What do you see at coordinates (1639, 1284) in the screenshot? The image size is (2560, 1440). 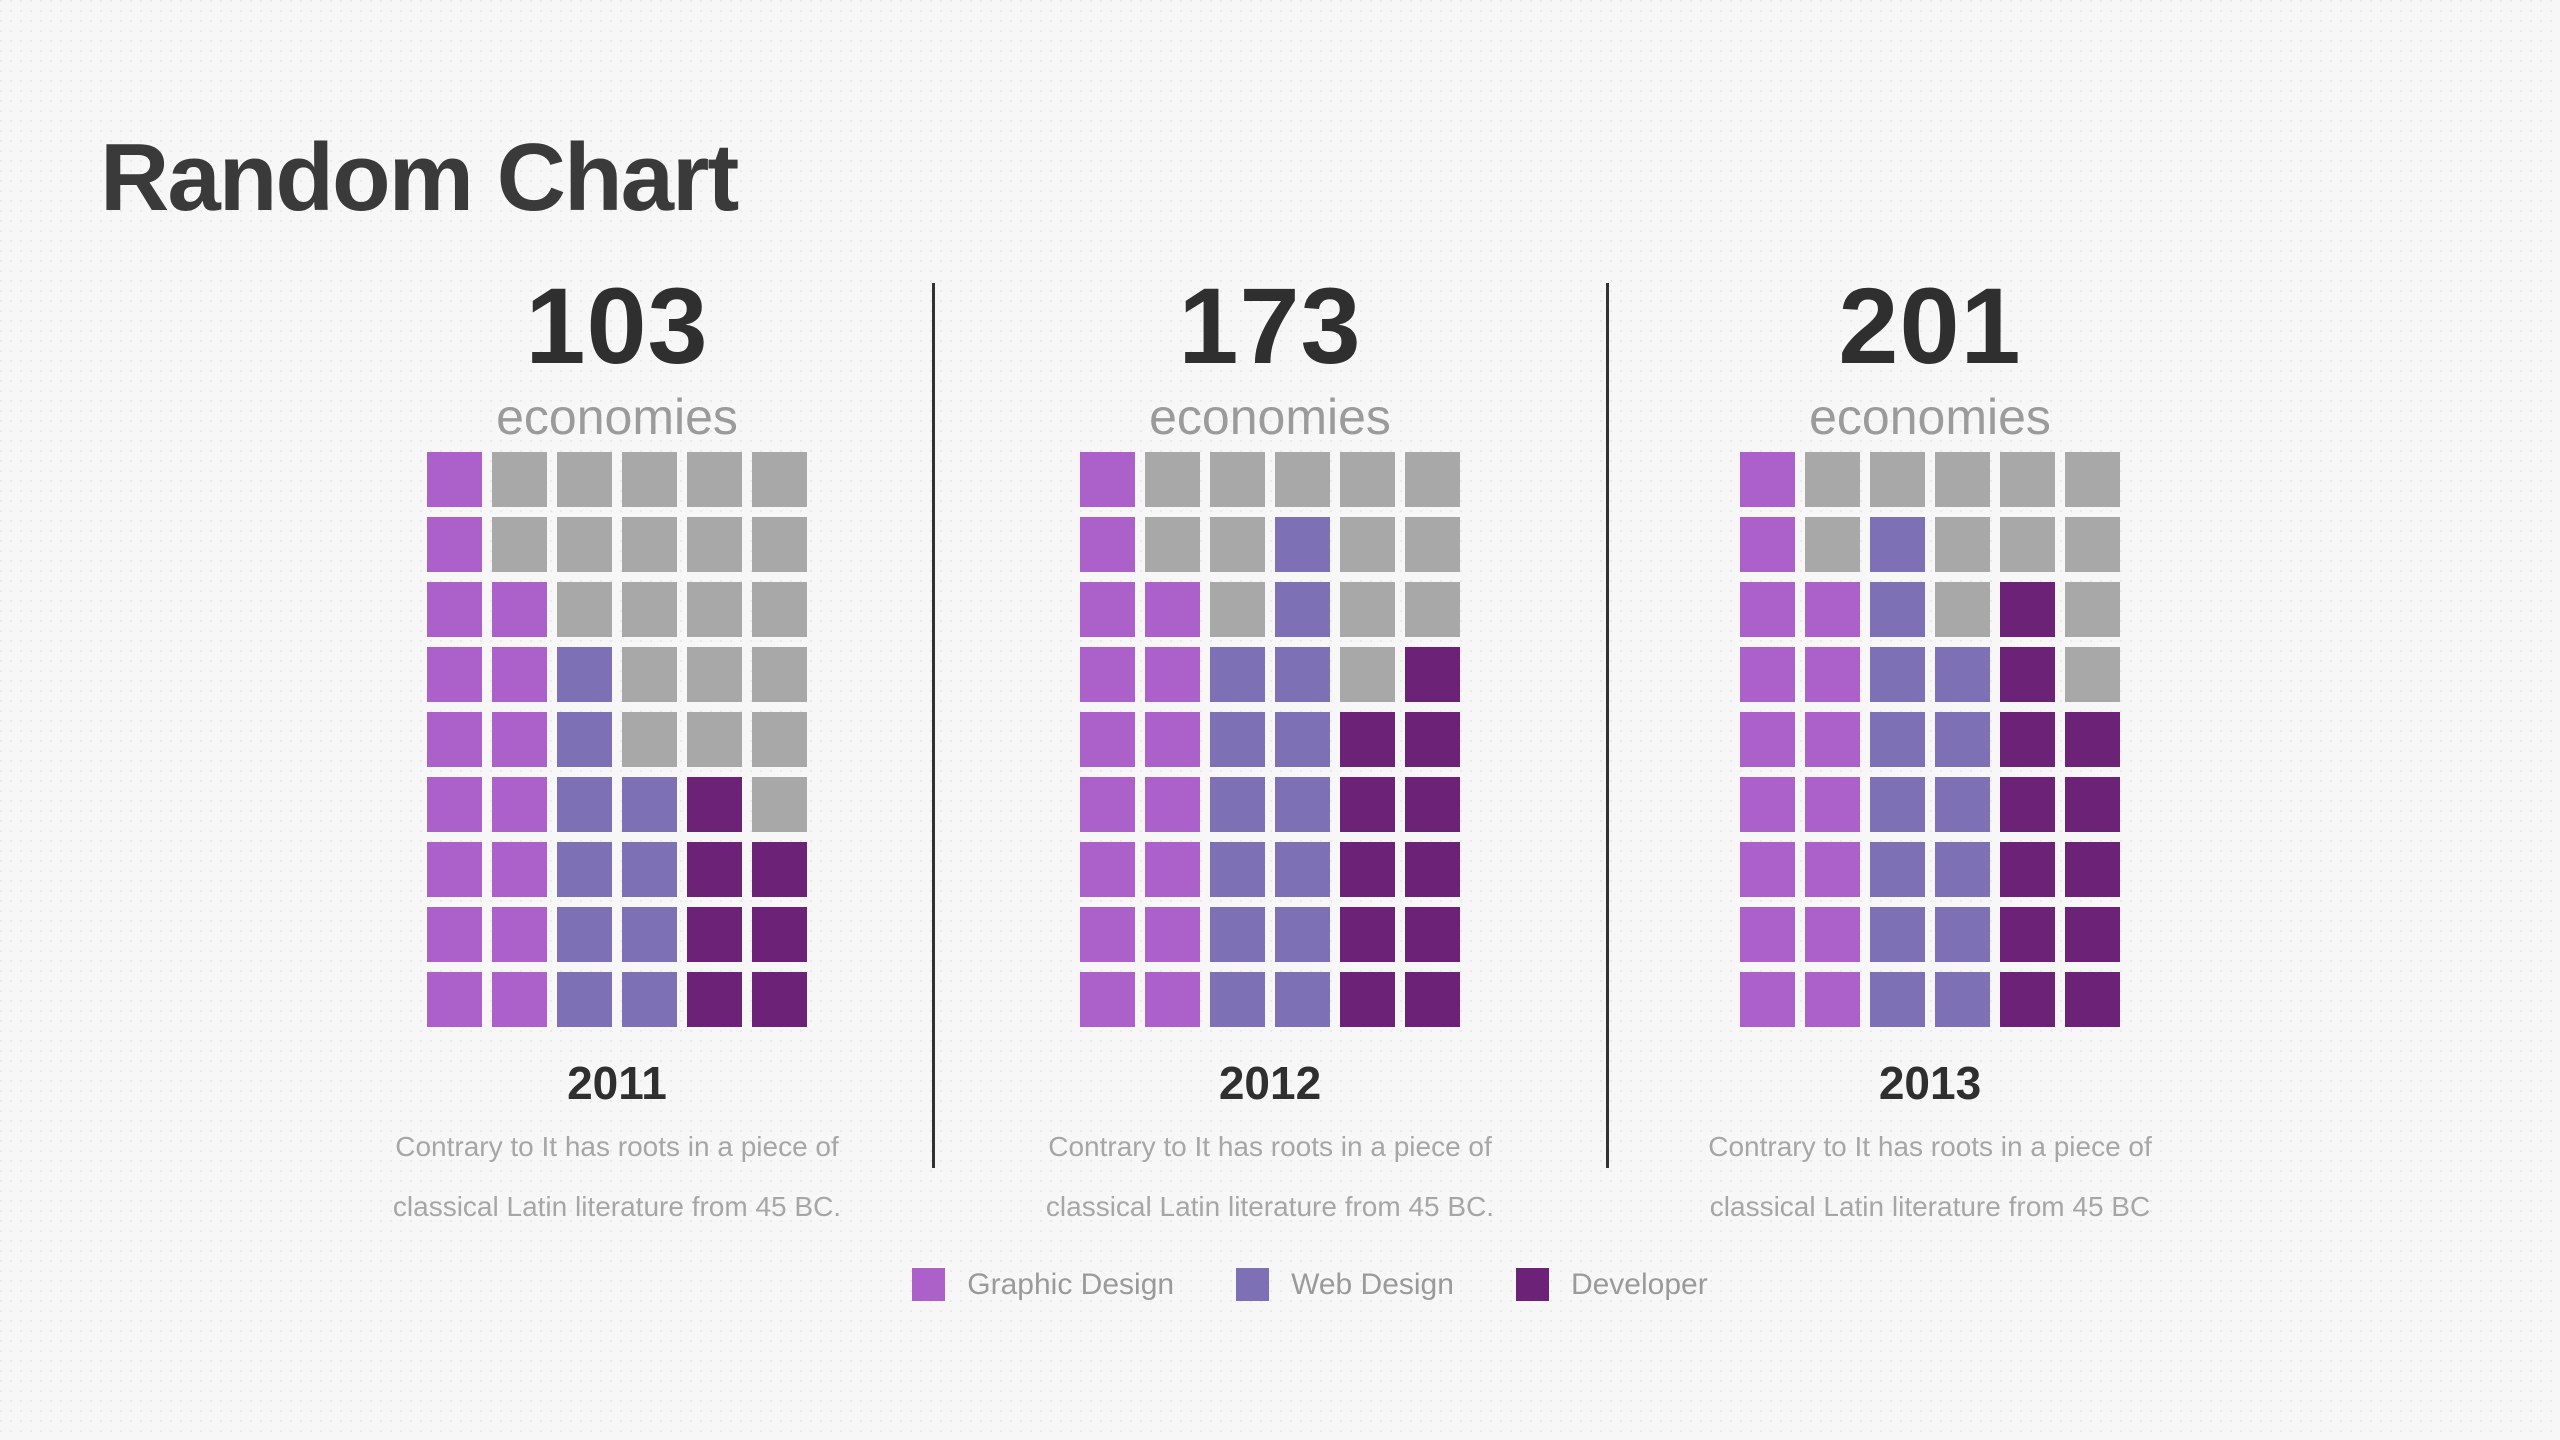 I see `legend-label: Developer` at bounding box center [1639, 1284].